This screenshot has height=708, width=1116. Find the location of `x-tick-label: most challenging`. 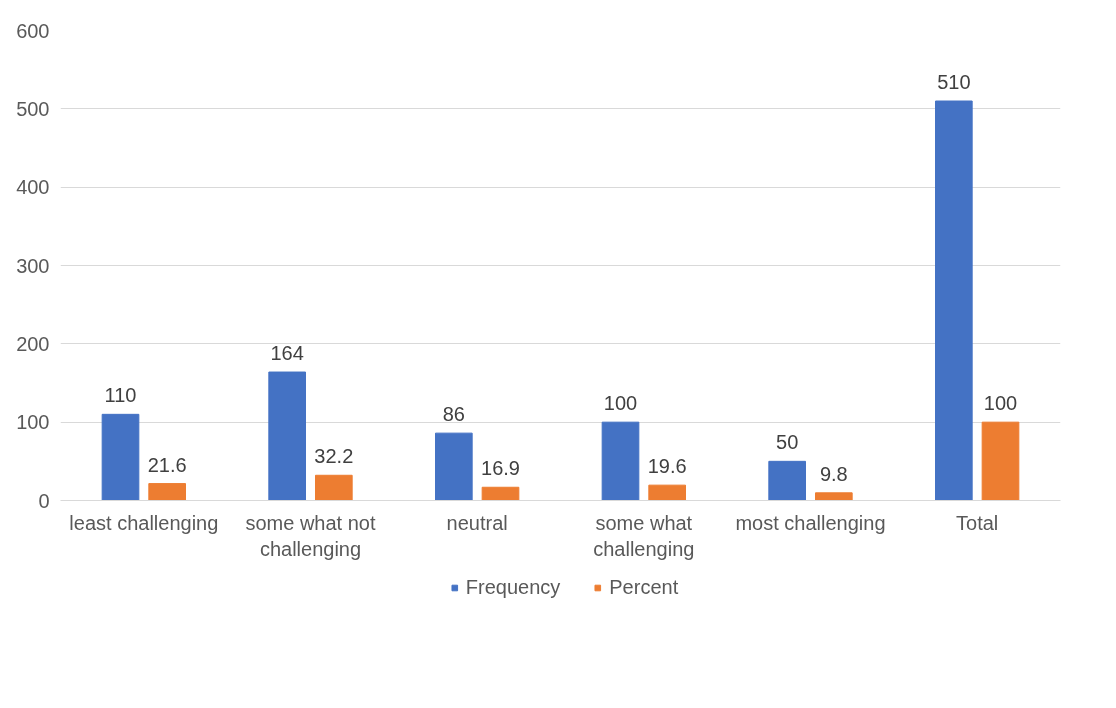

x-tick-label: most challenging is located at coordinates (810, 522).